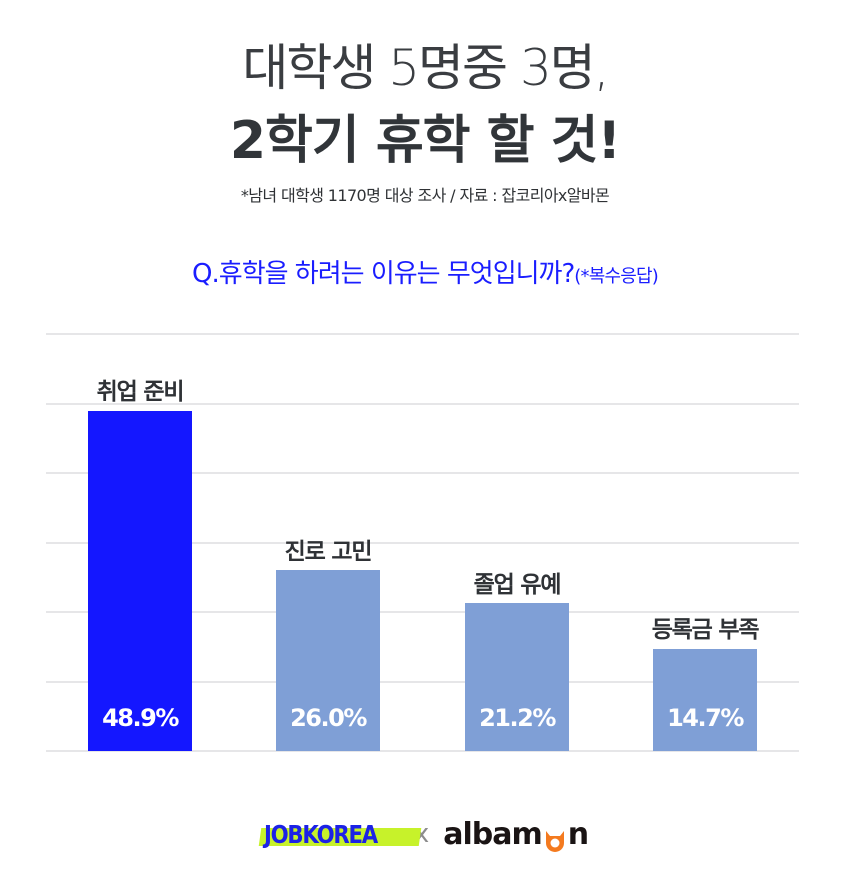 The image size is (850, 885). Describe the element at coordinates (320, 834) in the screenshot. I see `jobkorea-logo-text: JOBKOREA` at that location.